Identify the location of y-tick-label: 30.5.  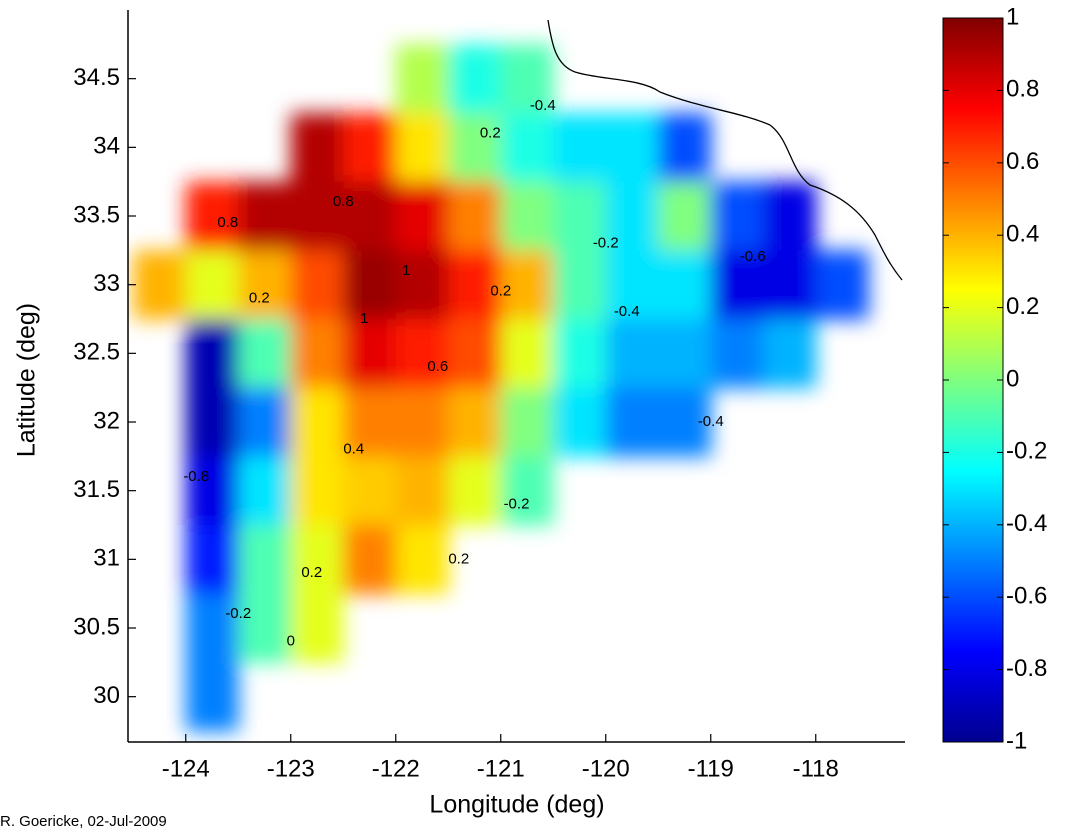
(96, 626).